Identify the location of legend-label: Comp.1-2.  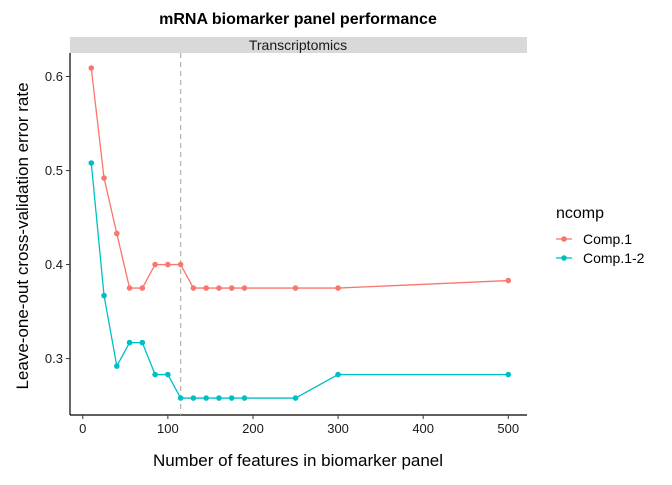
(614, 258).